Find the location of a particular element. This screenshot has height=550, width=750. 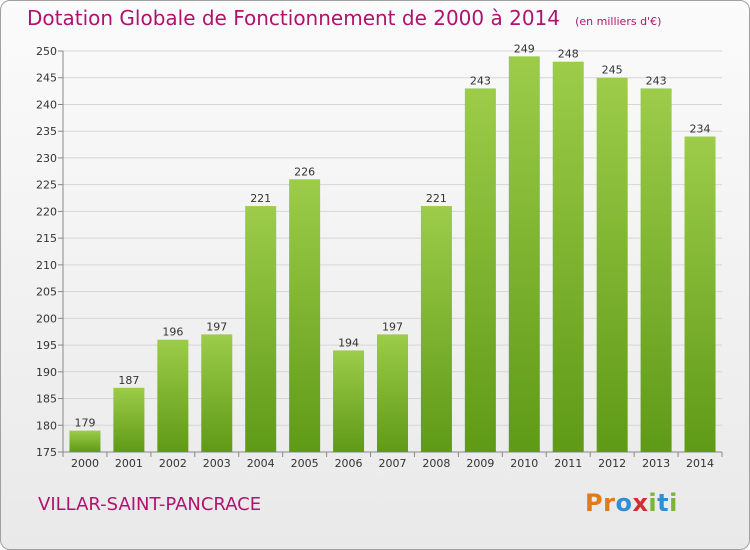

y-tick-label: 200 is located at coordinates (46, 318).